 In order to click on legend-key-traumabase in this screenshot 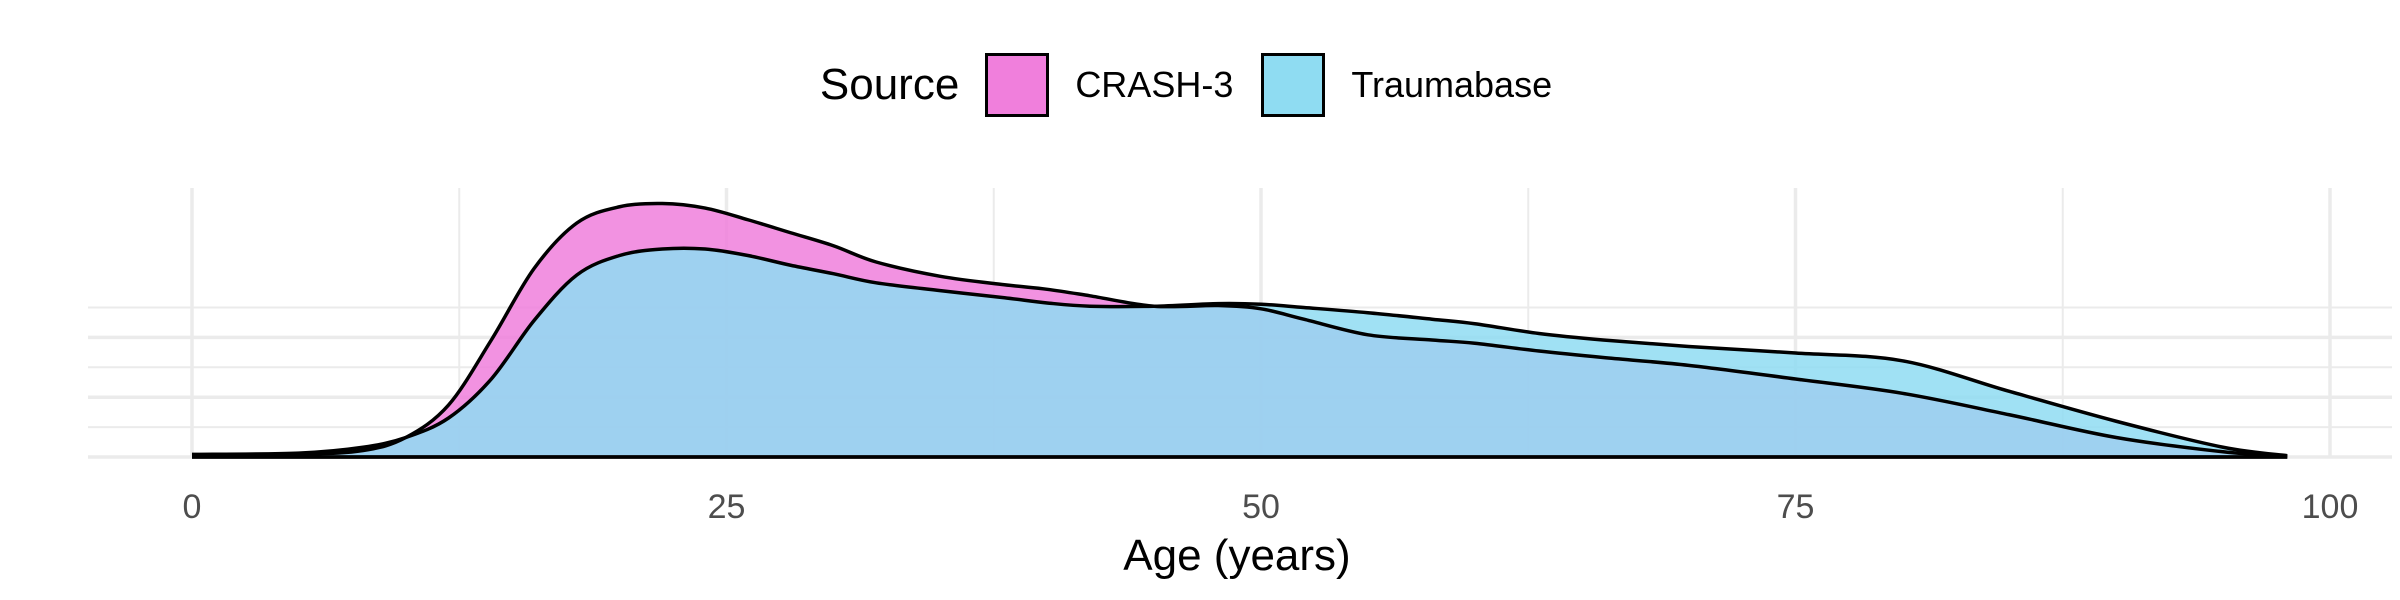, I will do `click(1293, 85)`.